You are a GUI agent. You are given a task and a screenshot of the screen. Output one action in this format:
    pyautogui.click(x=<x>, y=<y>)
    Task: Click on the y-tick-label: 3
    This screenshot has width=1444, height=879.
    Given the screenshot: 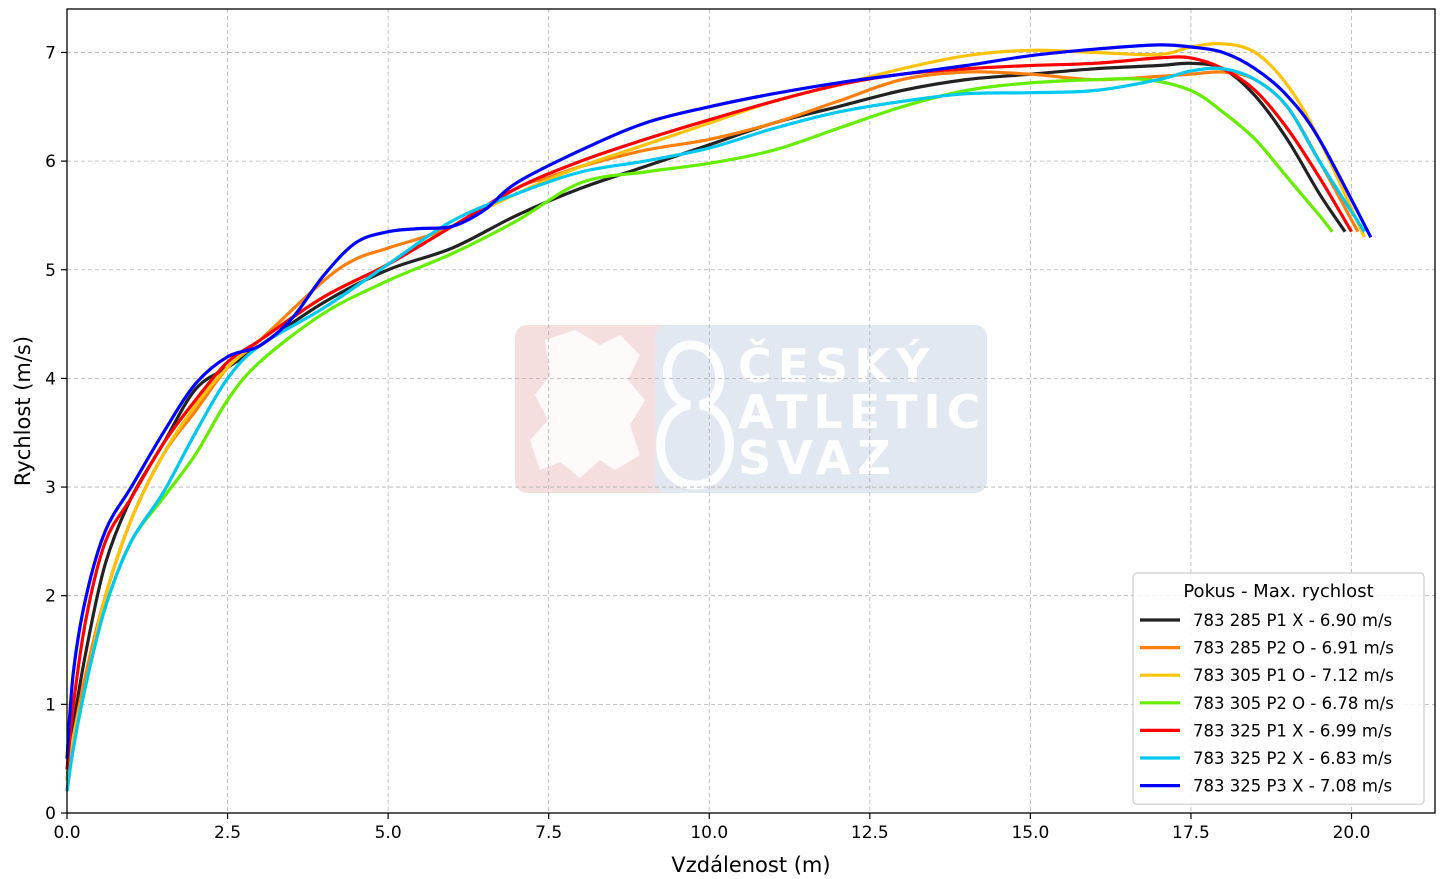 What is the action you would take?
    pyautogui.click(x=50, y=488)
    